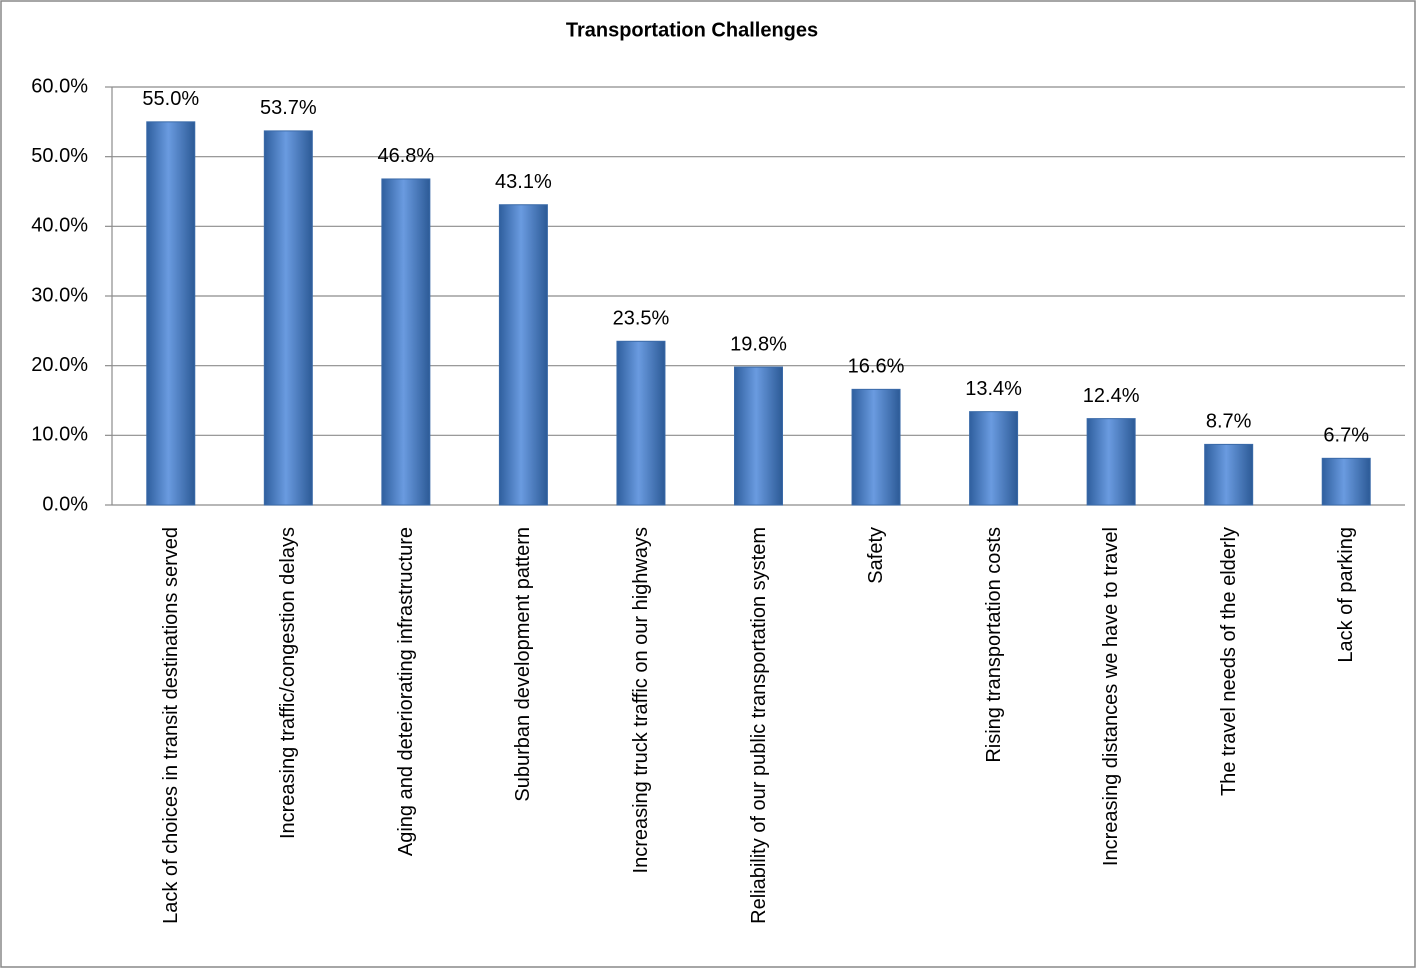  I want to click on value-label: 19.8%, so click(758, 344).